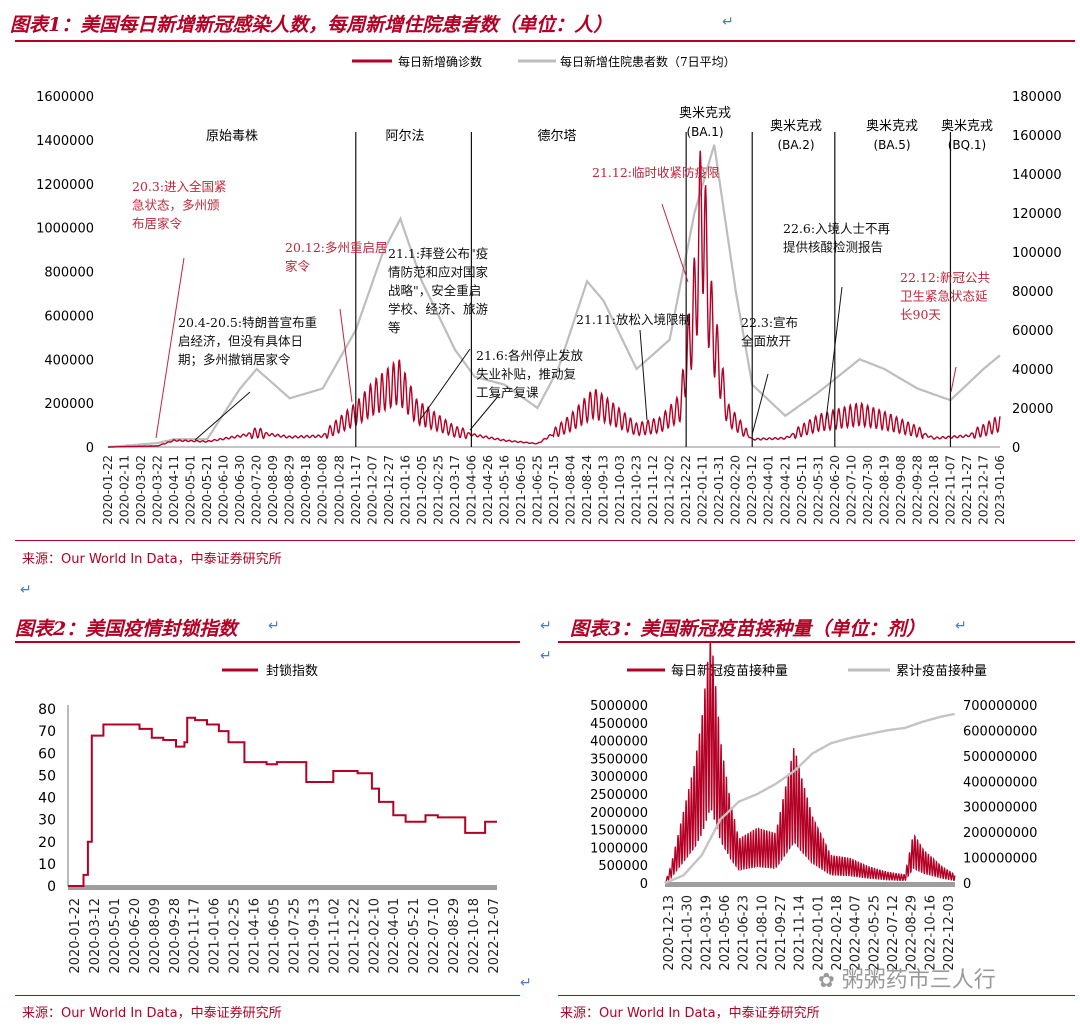 The width and height of the screenshot is (1080, 1027). What do you see at coordinates (234, 359) in the screenshot?
I see `annotation-text: 期；多州撤销居家令` at bounding box center [234, 359].